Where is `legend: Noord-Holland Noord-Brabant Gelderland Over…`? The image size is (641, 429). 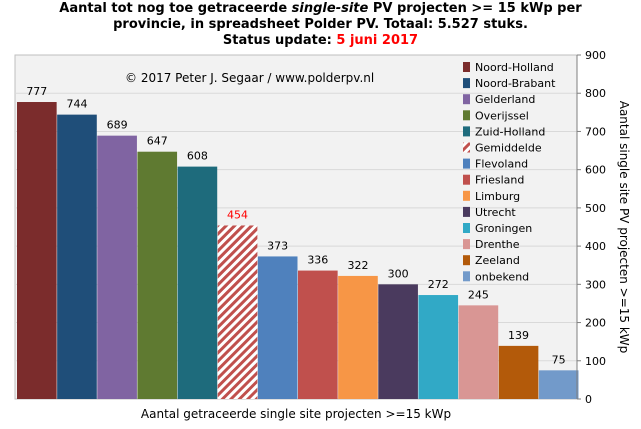 legend: Noord-Holland Noord-Brabant Gelderland Over… is located at coordinates (509, 172).